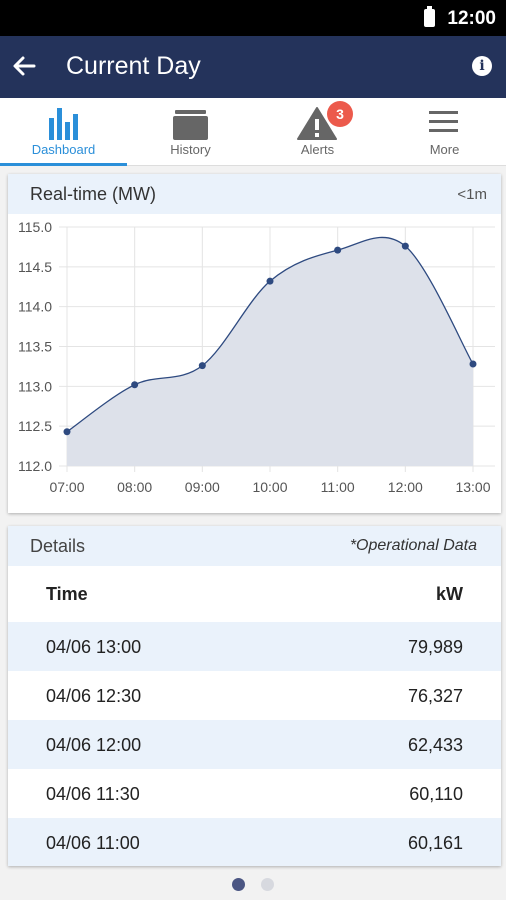 Image resolution: width=506 pixels, height=900 pixels. Describe the element at coordinates (253, 67) in the screenshot. I see `app-bar: Current Day i` at that location.